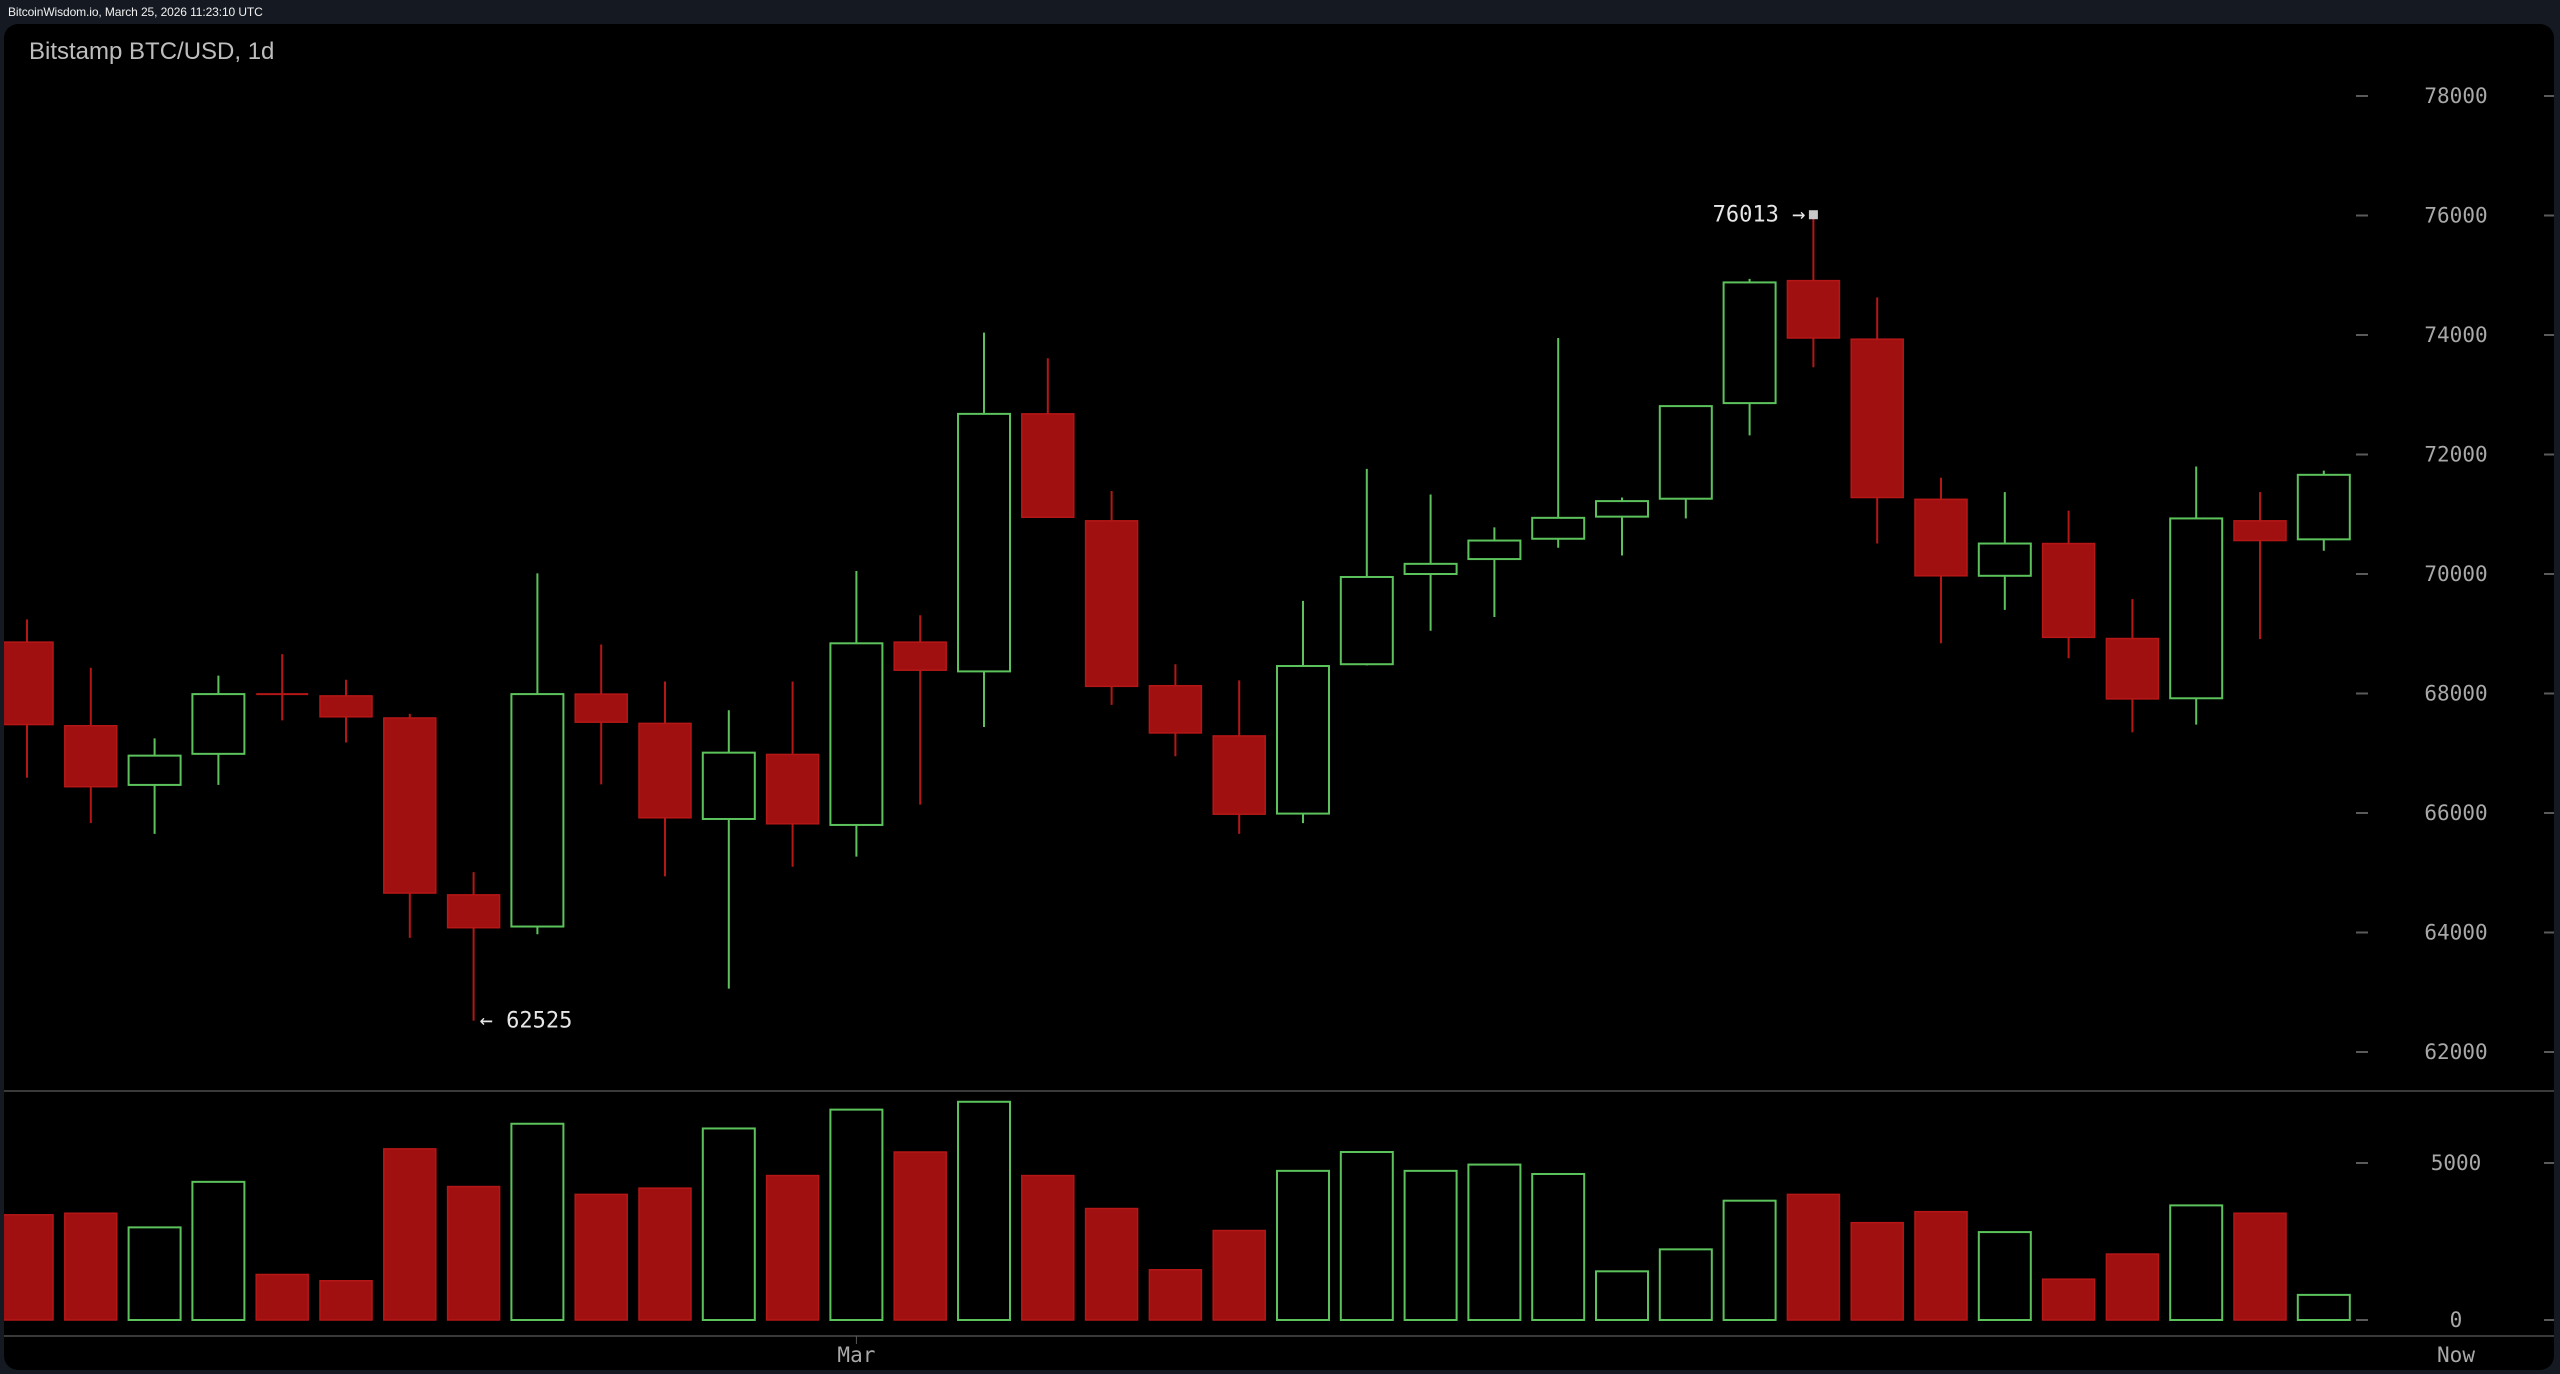 The width and height of the screenshot is (2560, 1374). I want to click on volume-tick-label: 0, so click(2456, 1320).